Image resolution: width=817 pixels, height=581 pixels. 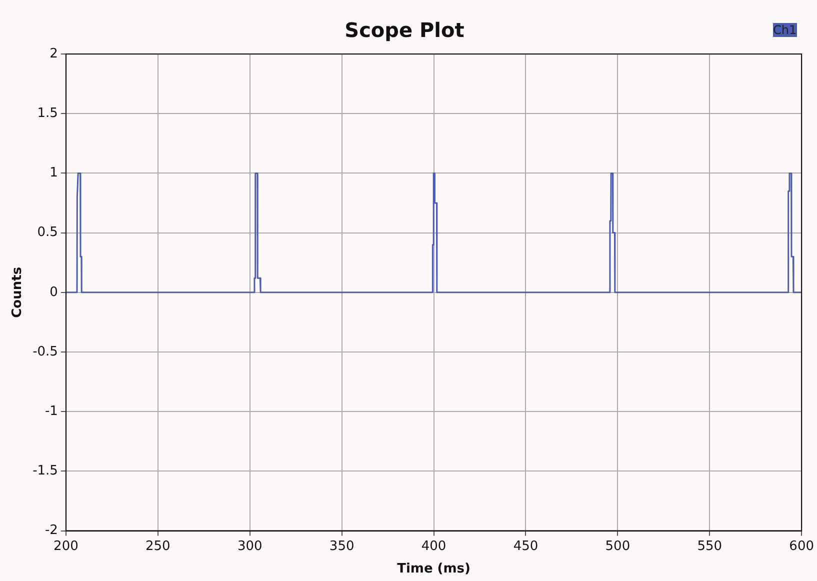 What do you see at coordinates (54, 173) in the screenshot?
I see `y-tick-label: 1` at bounding box center [54, 173].